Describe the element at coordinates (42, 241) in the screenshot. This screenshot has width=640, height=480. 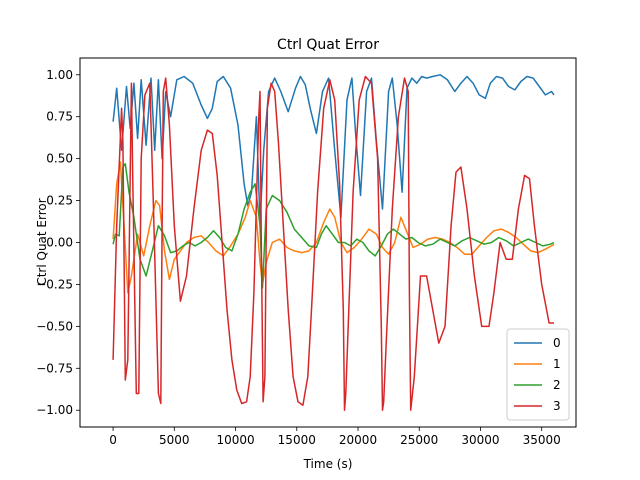
I see `y-axis-label: Ctrl Quat Error` at that location.